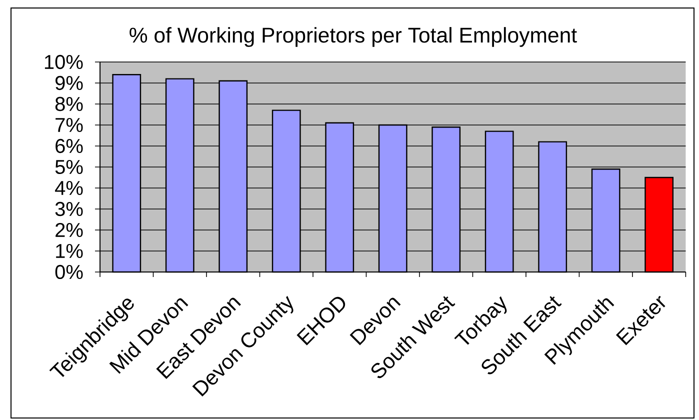 The width and height of the screenshot is (699, 420). I want to click on y-tick-label: 10%, so click(63, 62).